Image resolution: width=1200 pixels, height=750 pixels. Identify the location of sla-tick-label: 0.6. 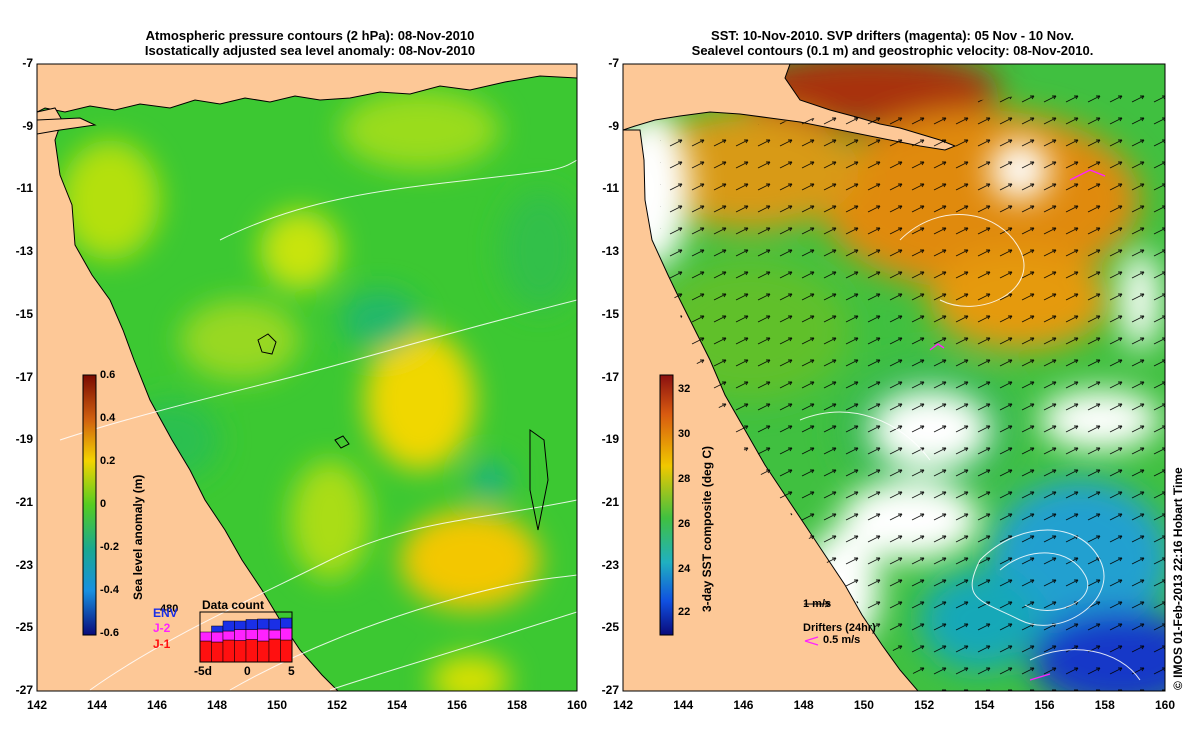
(108, 375).